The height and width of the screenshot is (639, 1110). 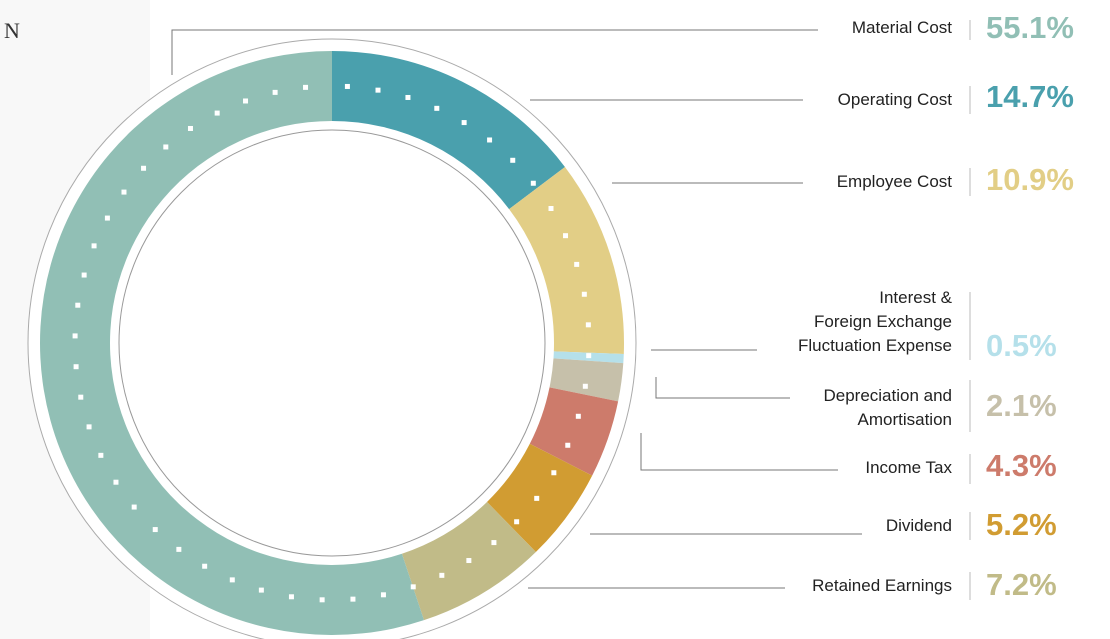 What do you see at coordinates (1021, 405) in the screenshot?
I see `value-label: 2.1%` at bounding box center [1021, 405].